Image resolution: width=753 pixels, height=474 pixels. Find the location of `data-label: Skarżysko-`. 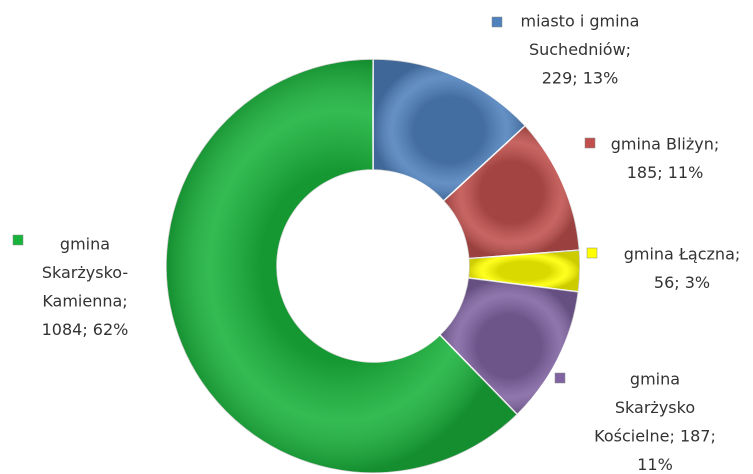

data-label: Skarżysko- is located at coordinates (85, 272).